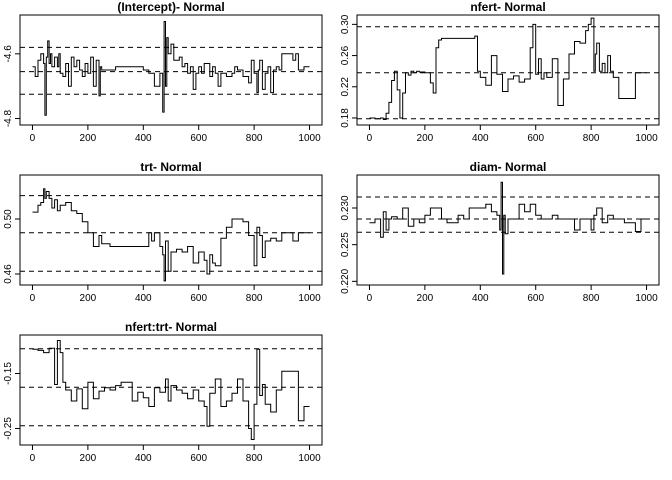  What do you see at coordinates (8, 118) in the screenshot?
I see `y-tick-label: -4.8` at bounding box center [8, 118].